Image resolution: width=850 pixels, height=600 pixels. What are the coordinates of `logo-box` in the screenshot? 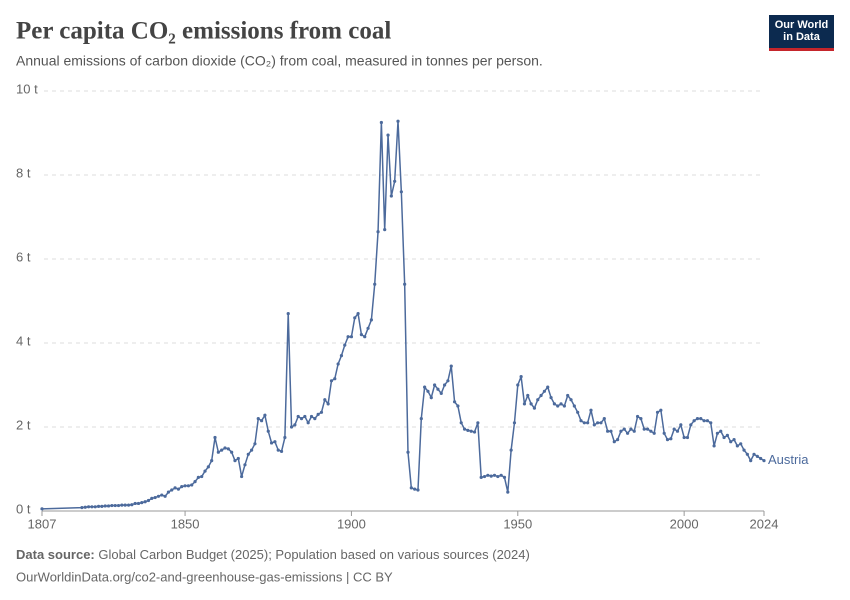 It's located at (801, 32).